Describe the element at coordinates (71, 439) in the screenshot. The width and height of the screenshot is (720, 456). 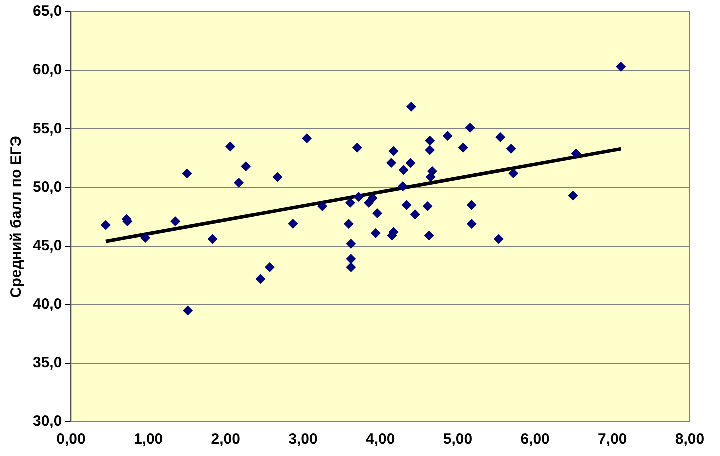
I see `x-tick-label: 0,00` at that location.